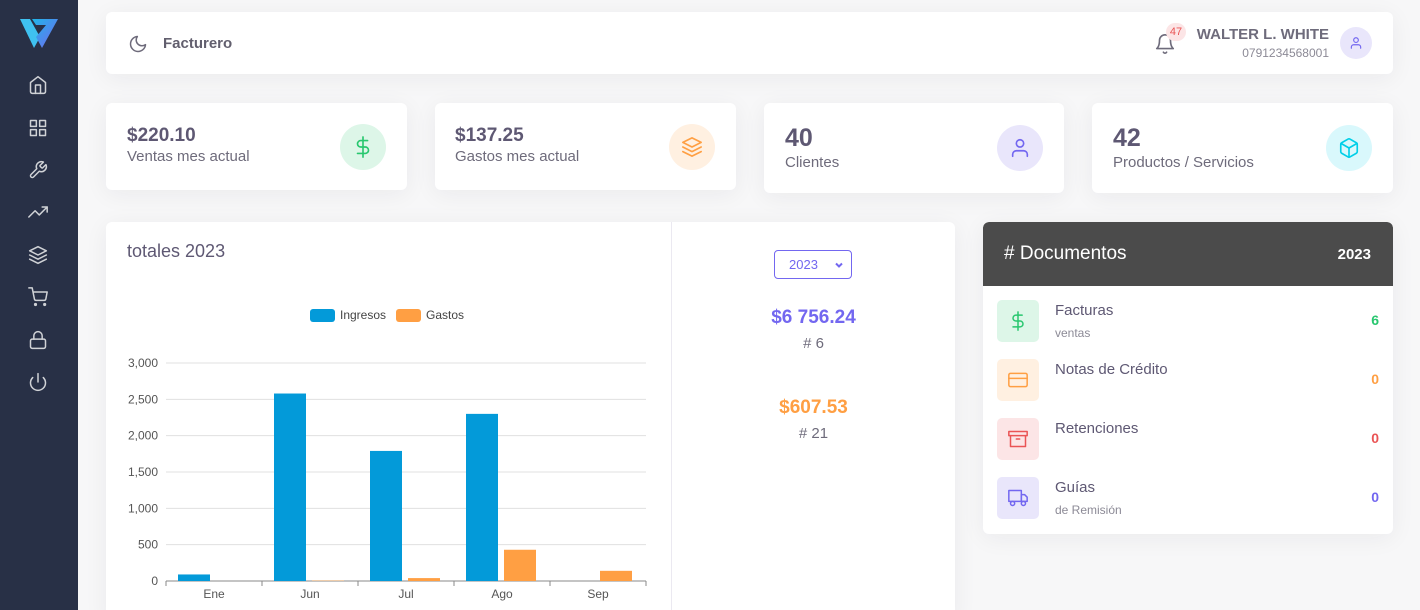 The width and height of the screenshot is (1420, 610). Describe the element at coordinates (161, 135) in the screenshot. I see `stat-value: $220.10` at that location.